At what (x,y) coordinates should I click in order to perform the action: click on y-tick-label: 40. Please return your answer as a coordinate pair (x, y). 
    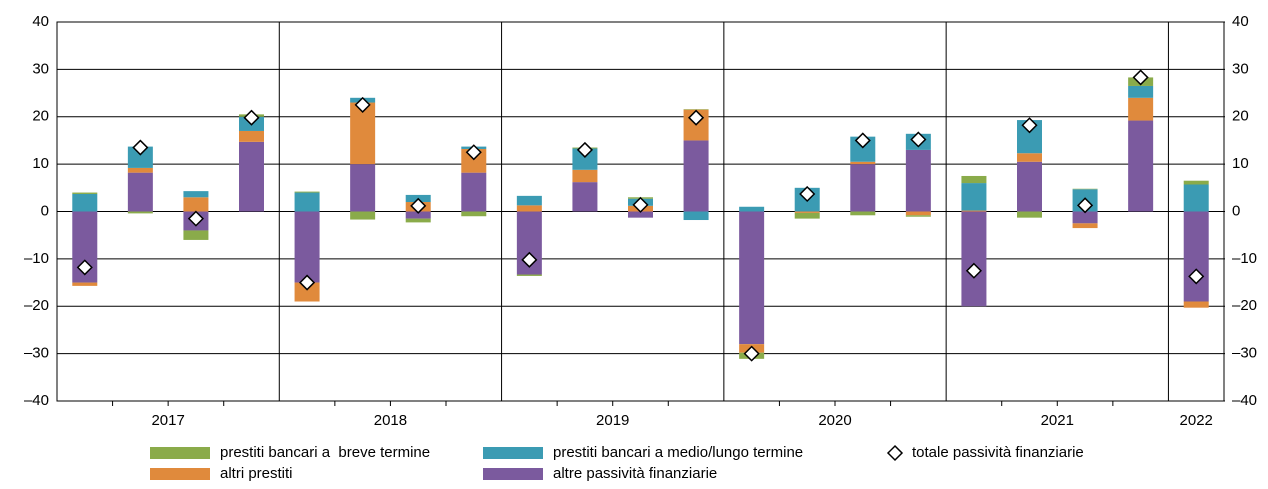
    Looking at the image, I should click on (40, 21).